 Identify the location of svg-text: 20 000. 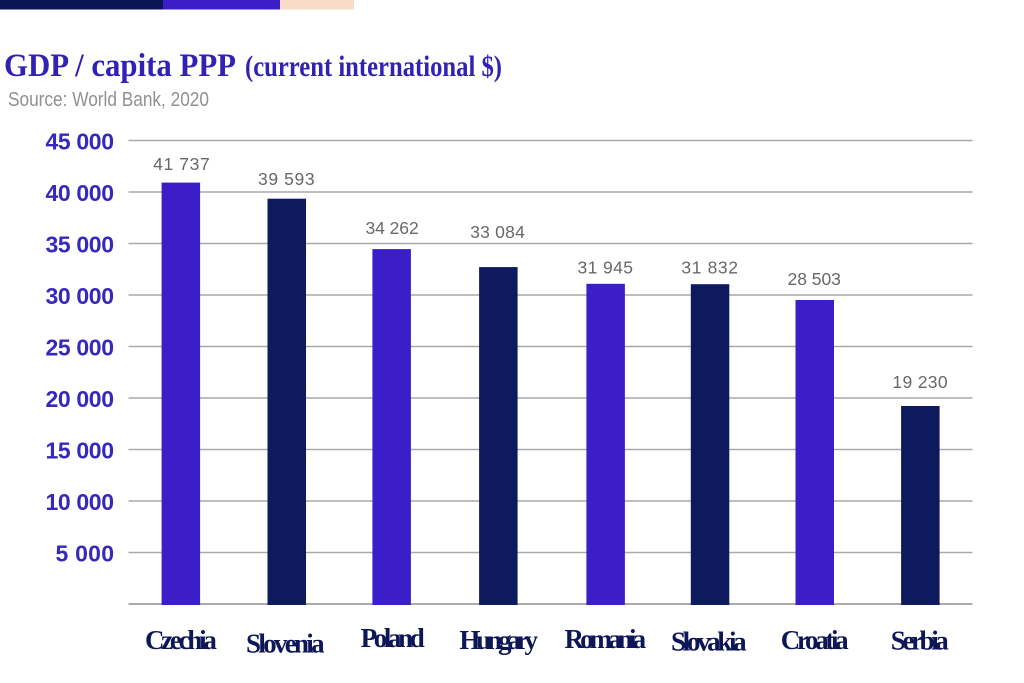
(80, 399).